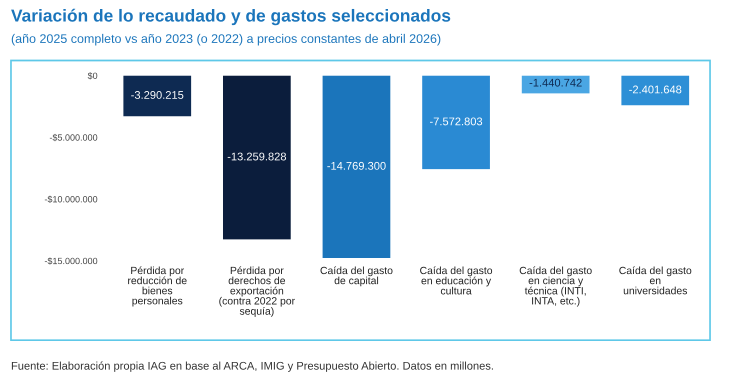 The image size is (732, 378). Describe the element at coordinates (655, 90) in the screenshot. I see `data-label: -2.401.648` at that location.